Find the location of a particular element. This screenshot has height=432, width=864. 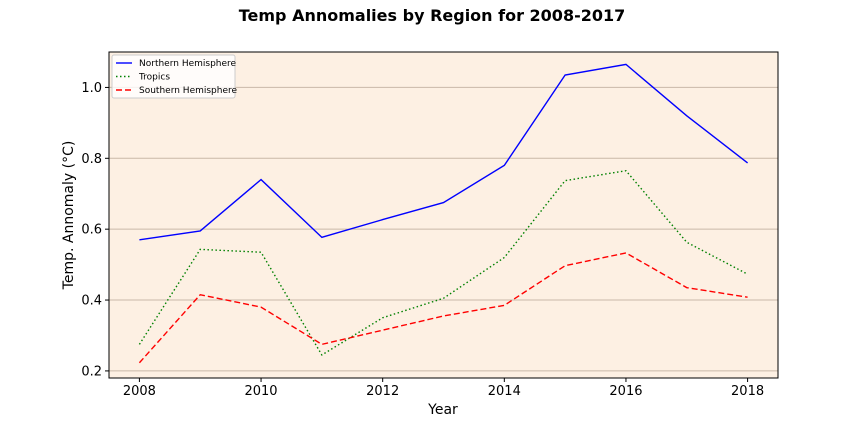

x-tick-label: 2010 is located at coordinates (260, 391).